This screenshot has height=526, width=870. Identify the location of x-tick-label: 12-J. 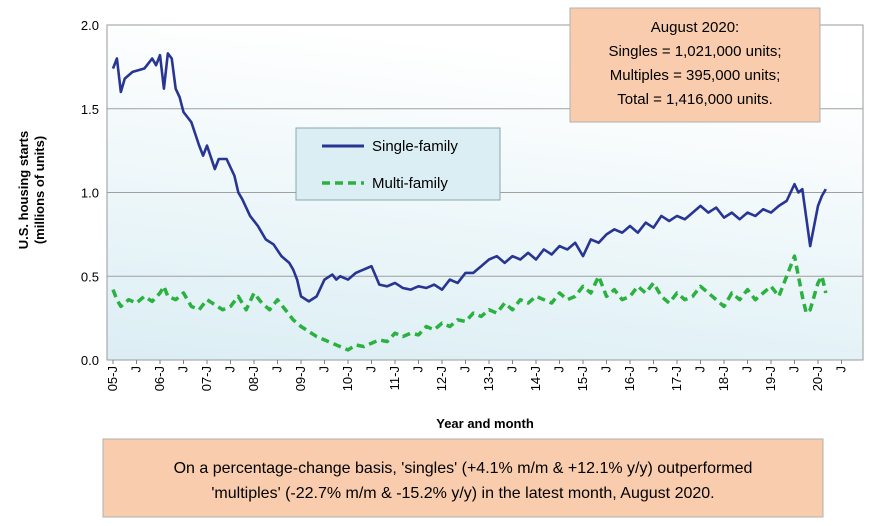
(441, 378).